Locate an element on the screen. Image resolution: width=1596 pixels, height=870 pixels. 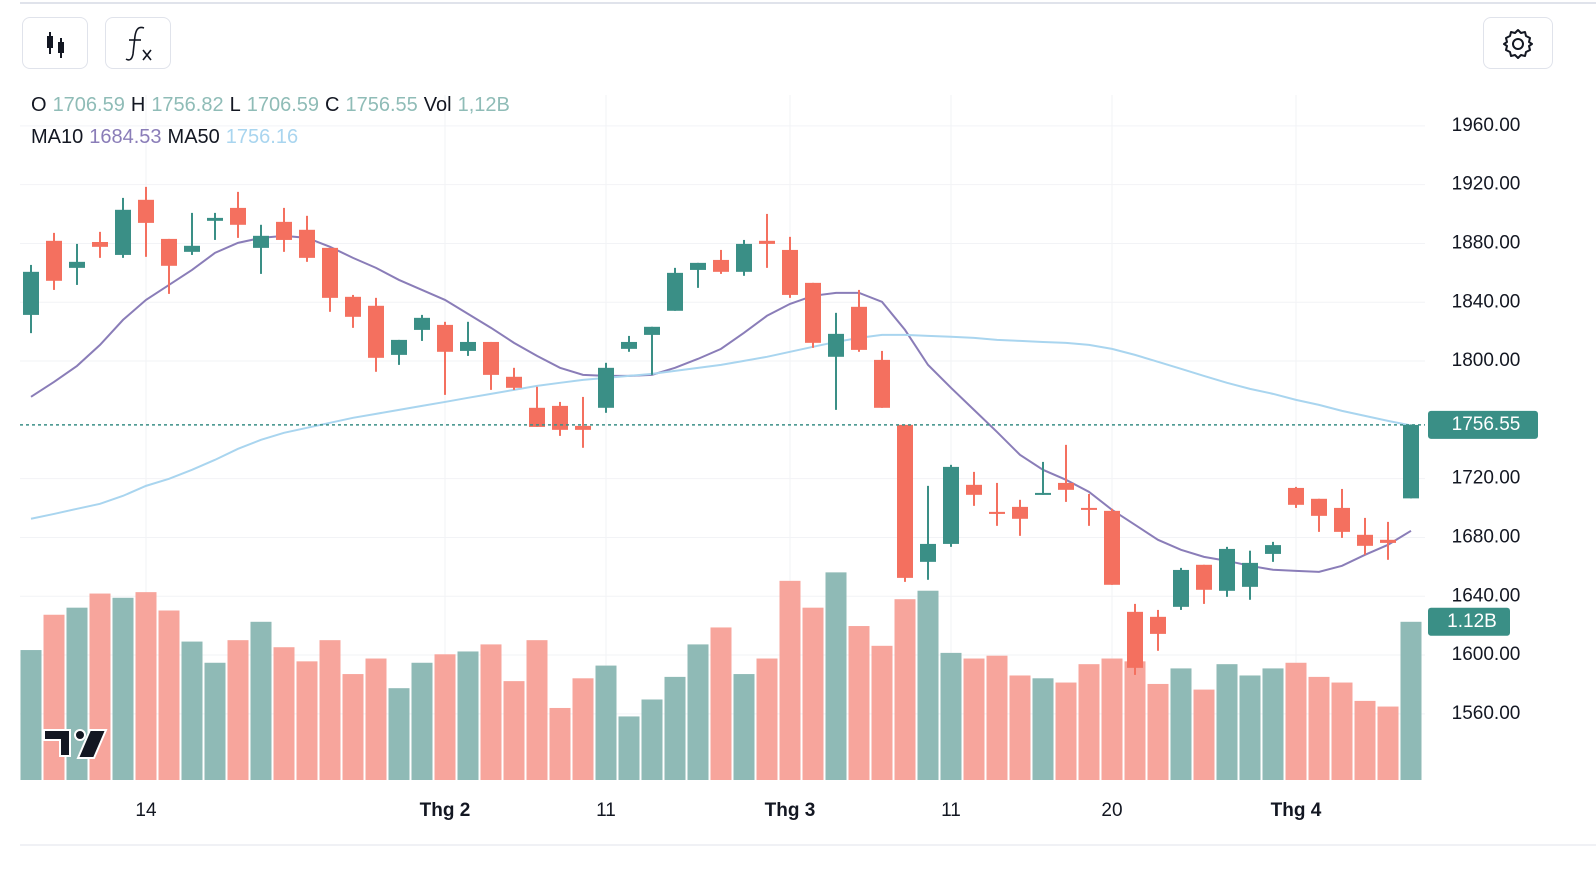
legend-value: 1684.53 is located at coordinates (125, 137).